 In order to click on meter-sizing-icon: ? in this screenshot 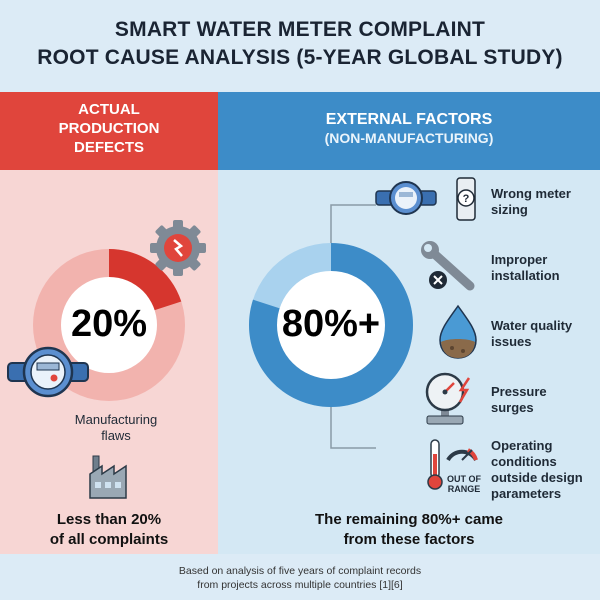, I will do `click(425, 199)`.